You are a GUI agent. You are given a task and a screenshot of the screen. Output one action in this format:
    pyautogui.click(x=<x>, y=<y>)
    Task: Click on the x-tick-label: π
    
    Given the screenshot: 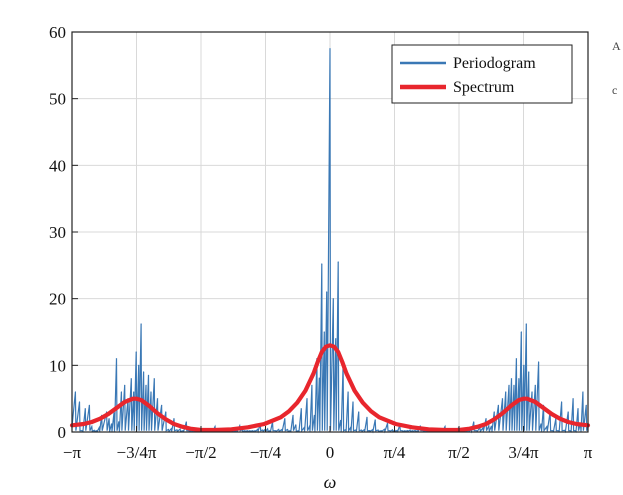 What is the action you would take?
    pyautogui.click(x=588, y=452)
    